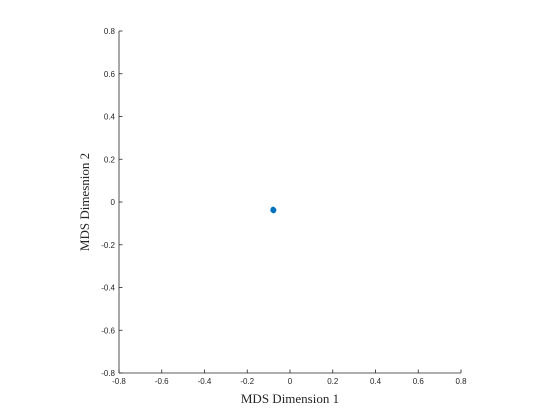 Image resolution: width=560 pixels, height=420 pixels. I want to click on x-tick-label: 0.8, so click(461, 381).